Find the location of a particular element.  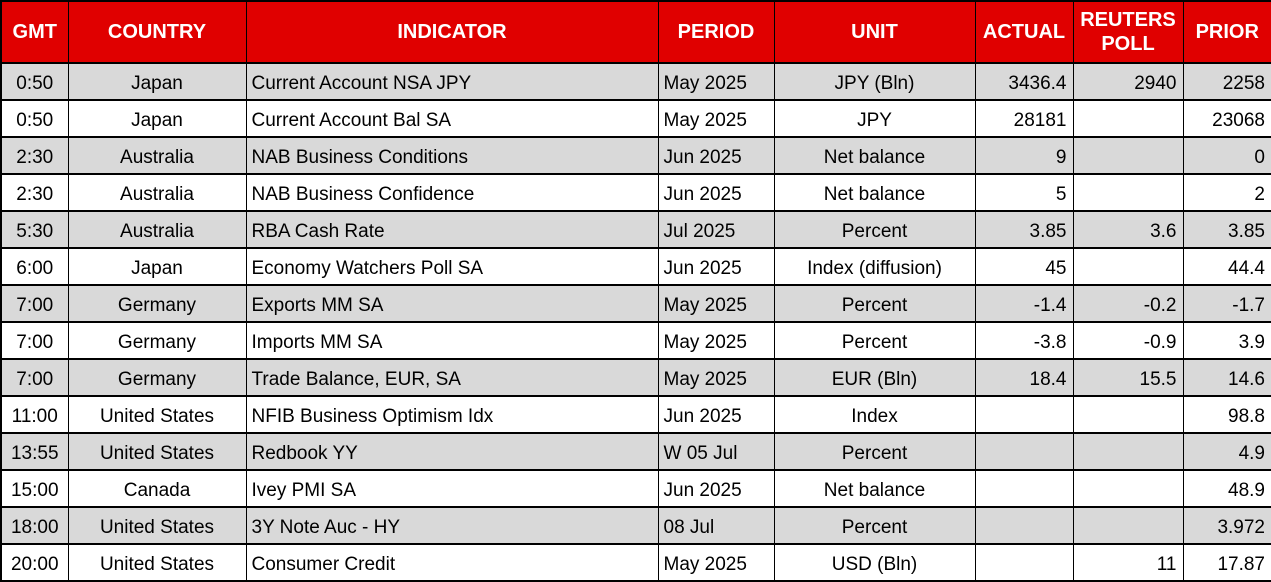

cell-gmt: 13:55 is located at coordinates (34, 451).